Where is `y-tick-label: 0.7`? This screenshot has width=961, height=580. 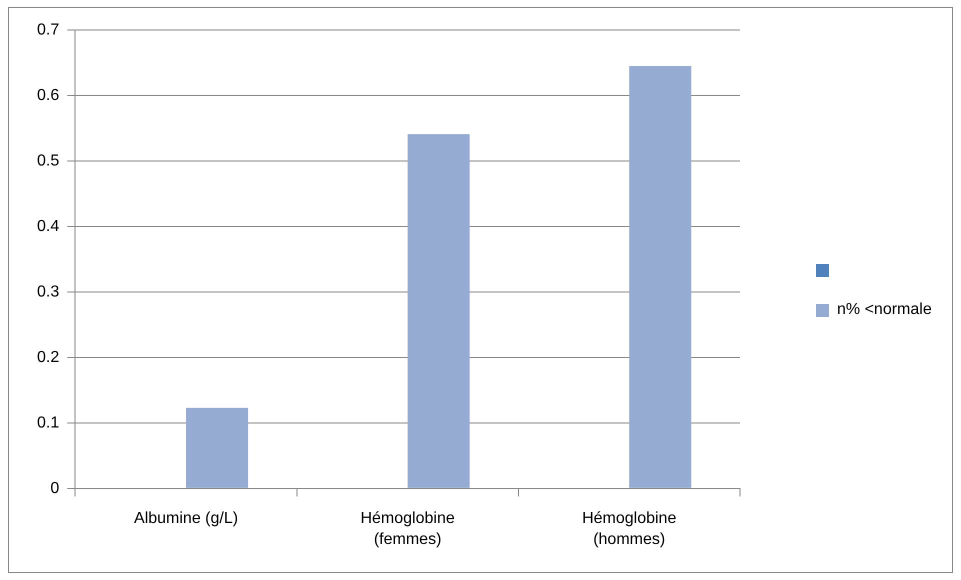 y-tick-label: 0.7 is located at coordinates (48, 29).